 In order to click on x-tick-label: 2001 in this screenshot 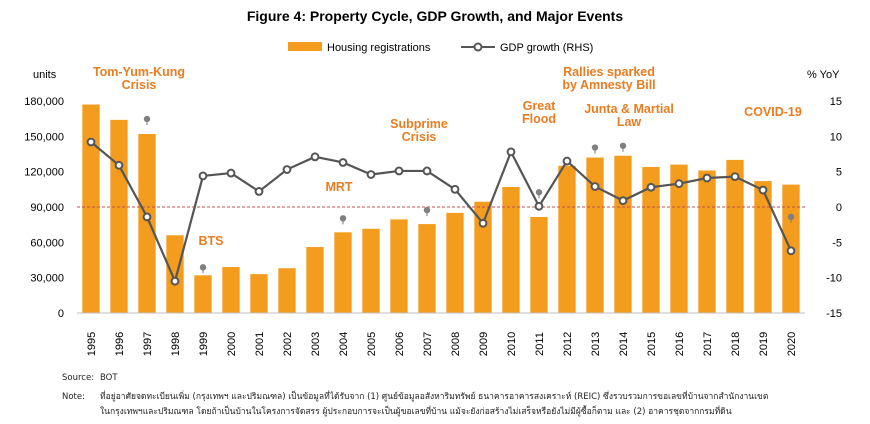, I will do `click(260, 344)`.